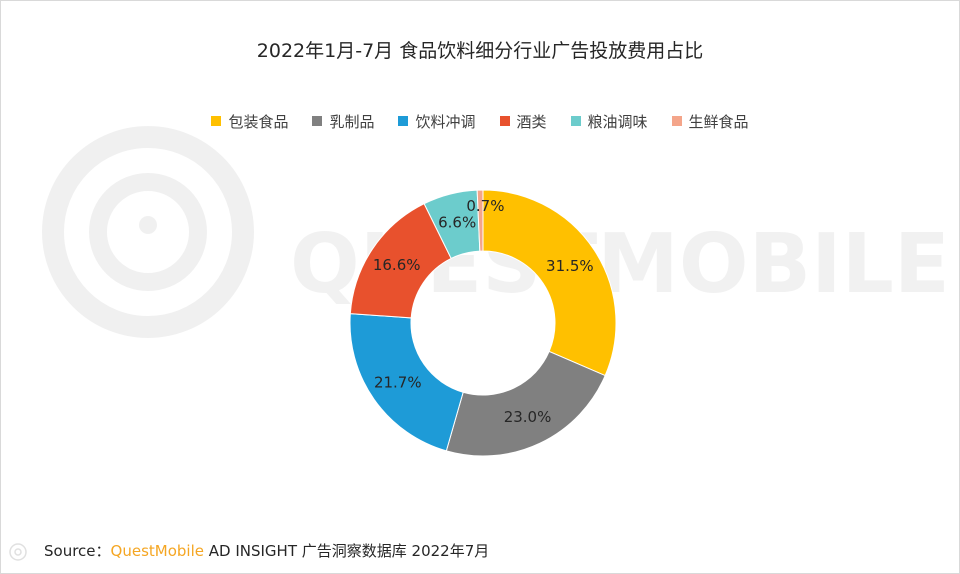  I want to click on source-suffix: AD INSIGHT 广告洞察数据库 2022年7月, so click(346, 551).